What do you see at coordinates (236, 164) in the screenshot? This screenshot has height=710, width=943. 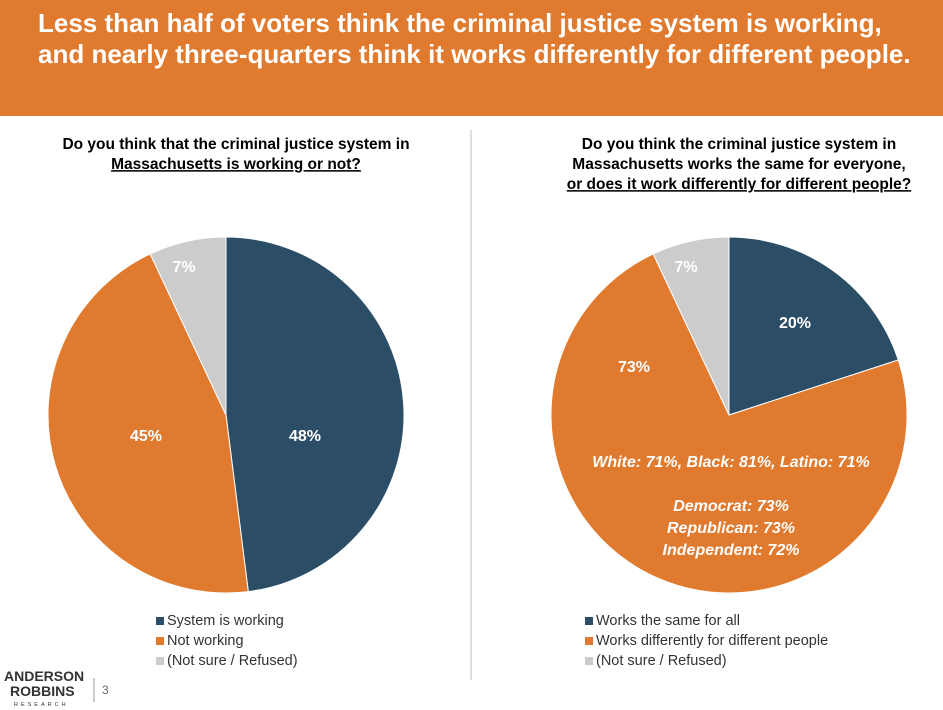 I see `chart-title: Massachusetts is working or not?` at bounding box center [236, 164].